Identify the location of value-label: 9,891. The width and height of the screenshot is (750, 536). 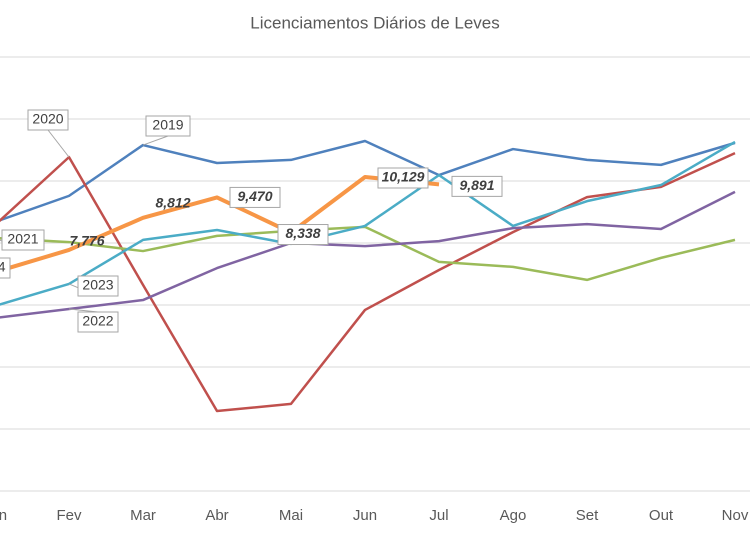
(476, 185).